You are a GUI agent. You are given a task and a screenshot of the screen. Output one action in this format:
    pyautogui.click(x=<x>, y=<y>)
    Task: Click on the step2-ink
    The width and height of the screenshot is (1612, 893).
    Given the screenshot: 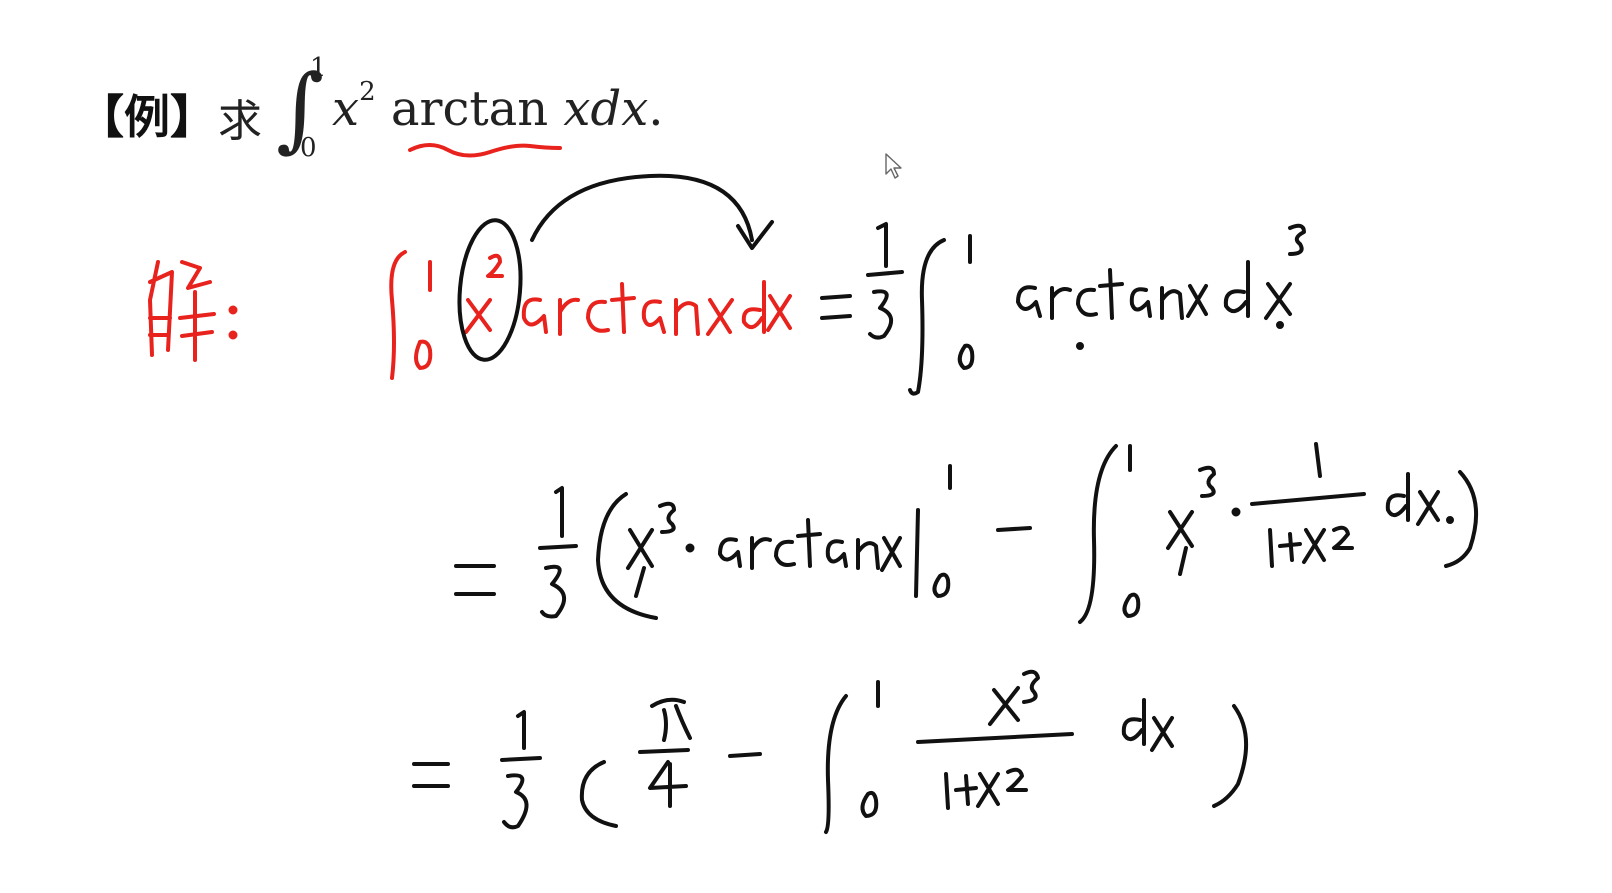 What is the action you would take?
    pyautogui.click(x=966, y=533)
    